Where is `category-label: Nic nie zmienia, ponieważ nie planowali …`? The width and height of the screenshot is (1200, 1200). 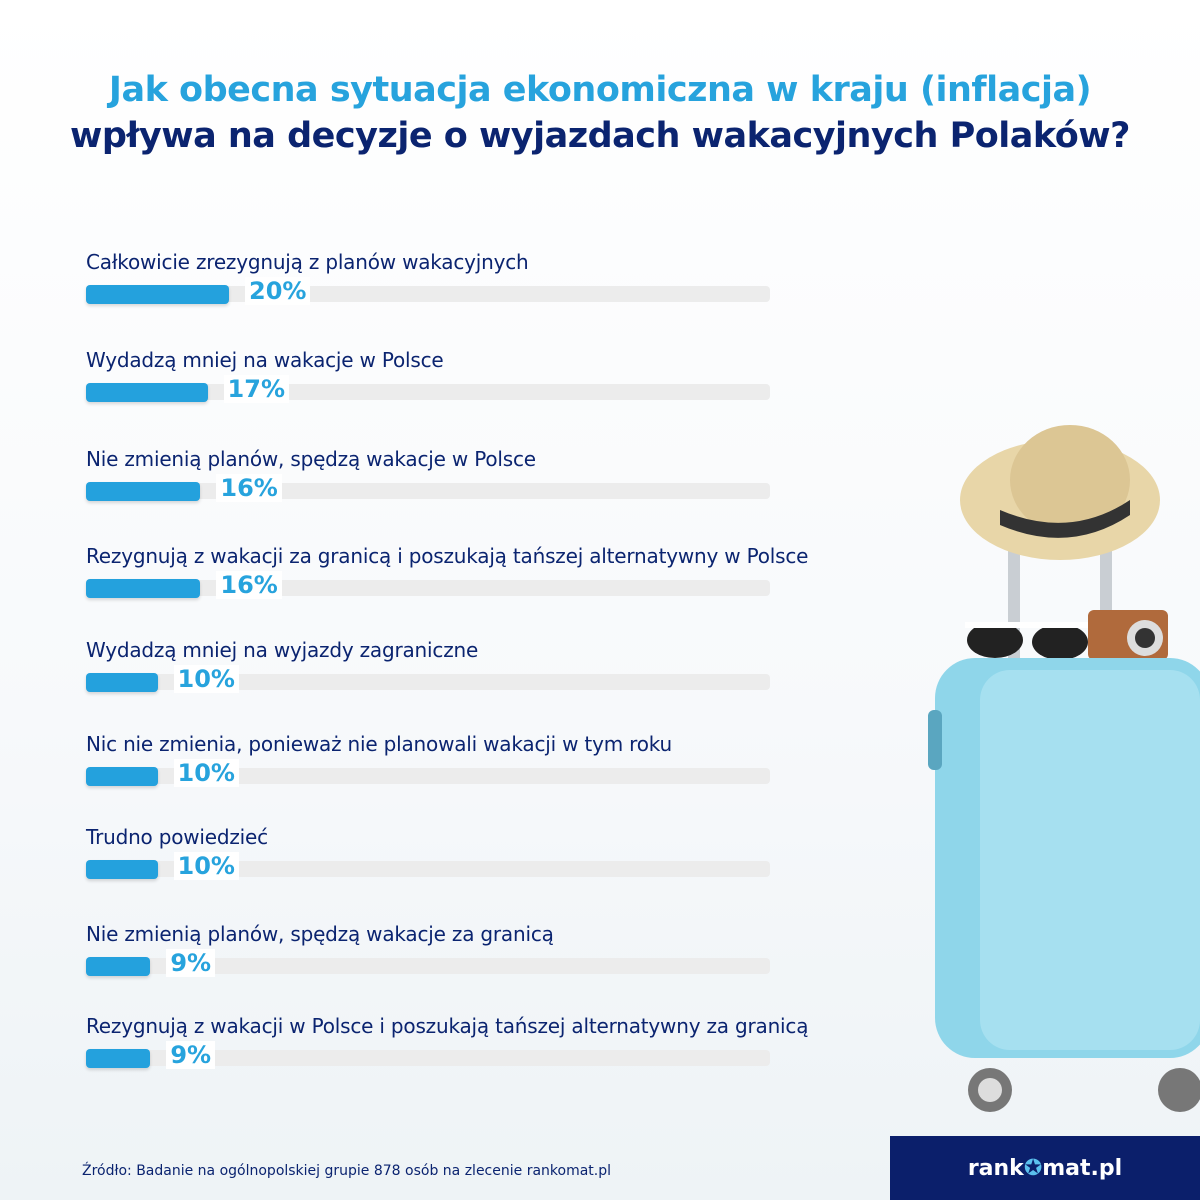 category-label: Nic nie zmienia, ponieważ nie planowali … is located at coordinates (379, 744).